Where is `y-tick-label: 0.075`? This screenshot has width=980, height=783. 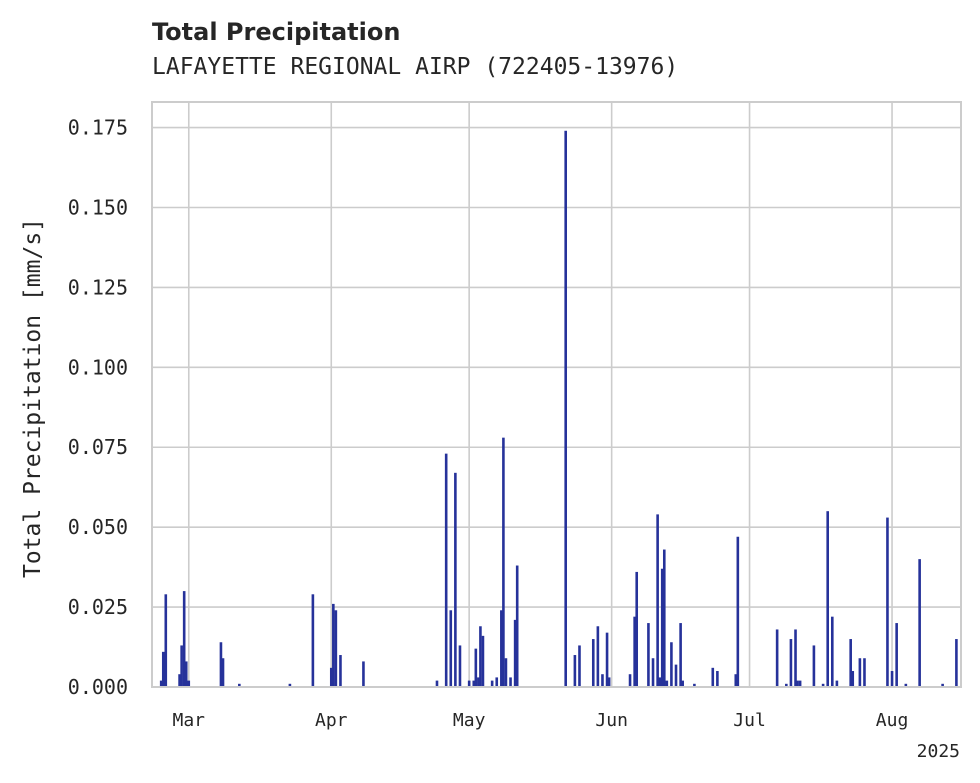
y-tick-label: 0.075 is located at coordinates (98, 447).